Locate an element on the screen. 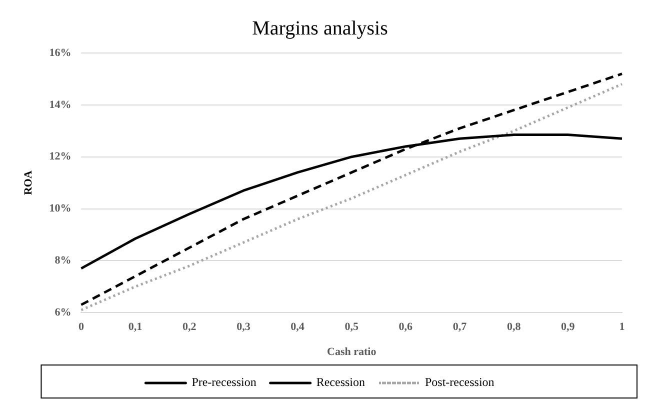 The image size is (655, 407). legend-label: Pre-recession is located at coordinates (224, 382).